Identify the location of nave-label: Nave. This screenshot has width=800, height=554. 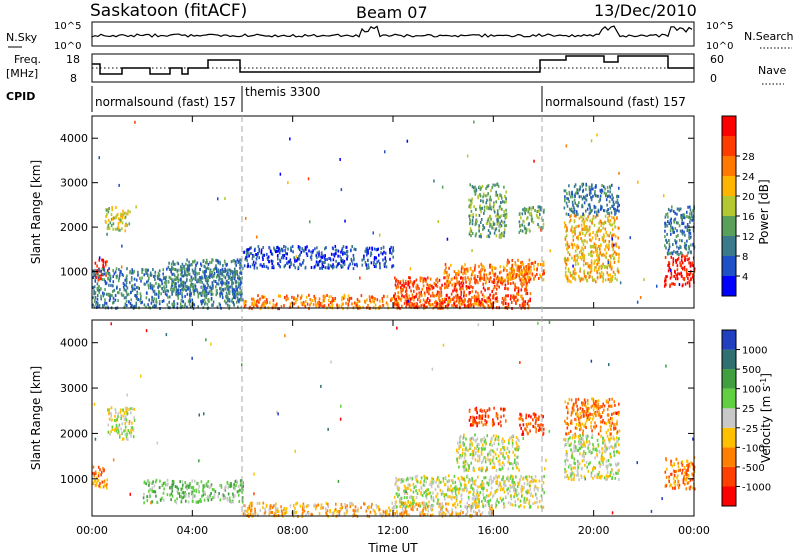
(772, 70).